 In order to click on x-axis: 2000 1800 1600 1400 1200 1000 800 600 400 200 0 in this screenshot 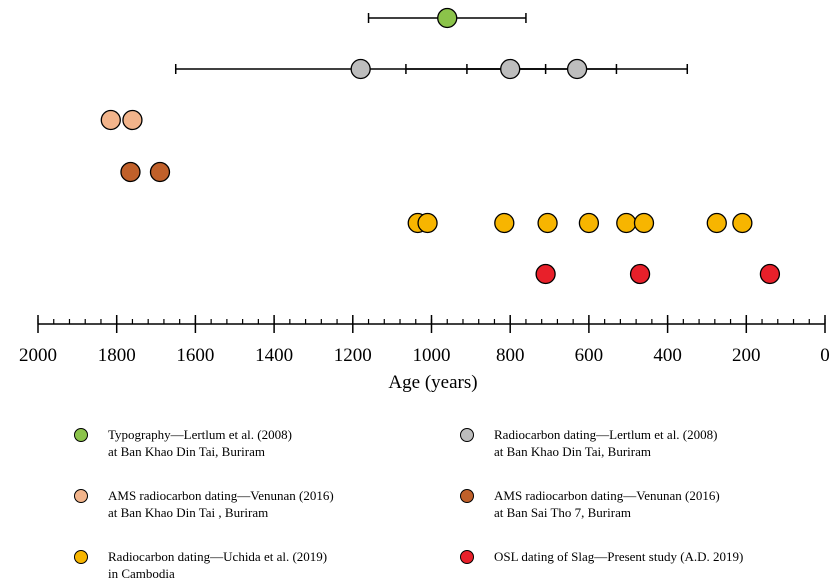, I will do `click(424, 340)`.